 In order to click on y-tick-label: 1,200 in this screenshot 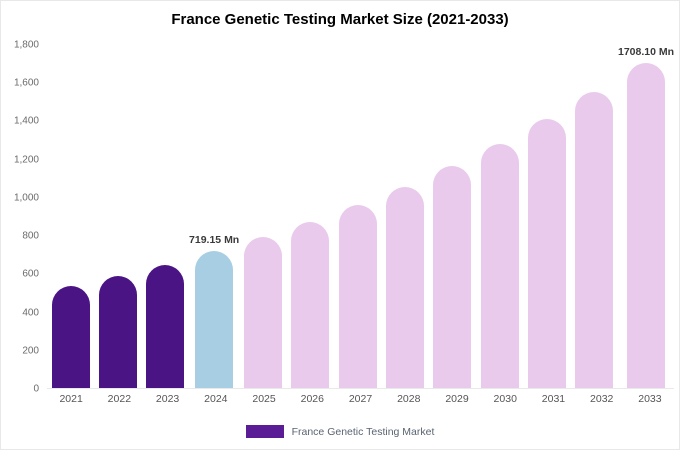, I will do `click(26, 160)`.